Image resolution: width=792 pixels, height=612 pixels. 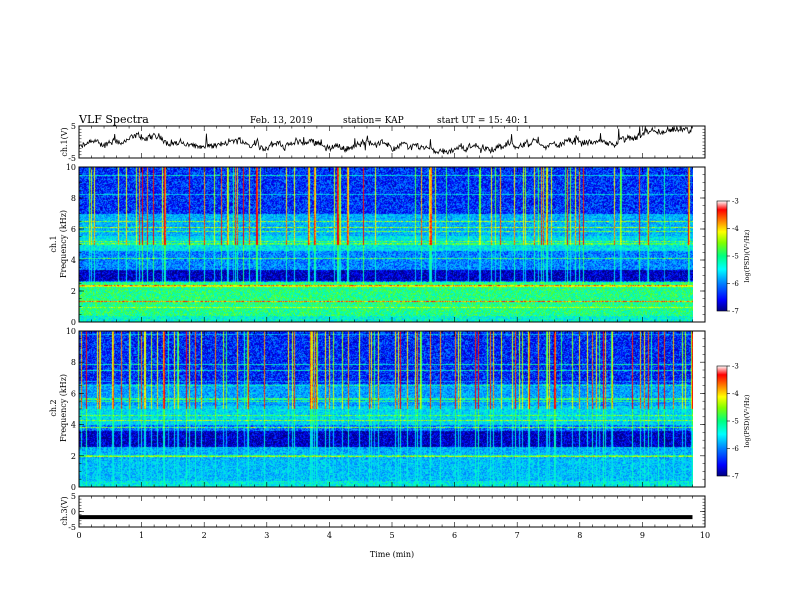 What do you see at coordinates (204, 535) in the screenshot?
I see `time-axis-tick-label: 2` at bounding box center [204, 535].